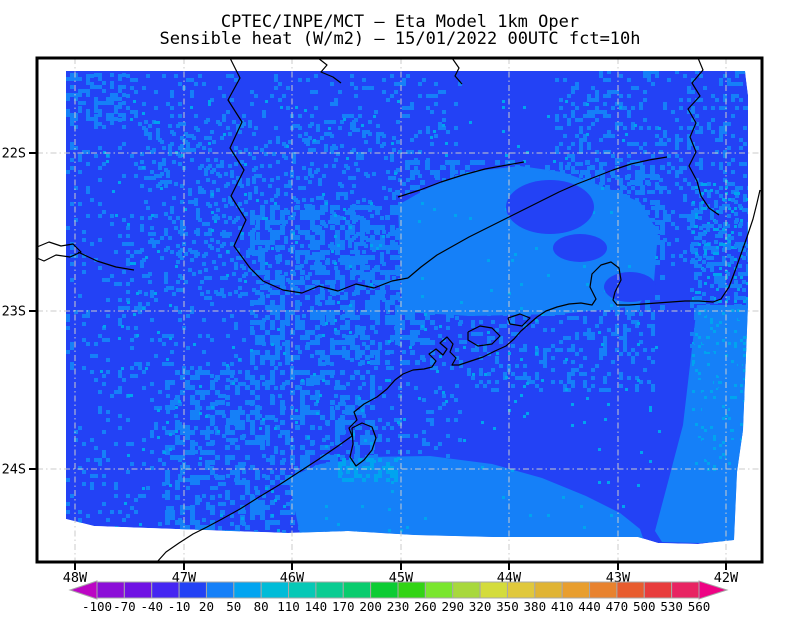 The width and height of the screenshot is (800, 618). Describe the element at coordinates (97, 606) in the screenshot. I see `colorbar-tick-label: -100` at that location.